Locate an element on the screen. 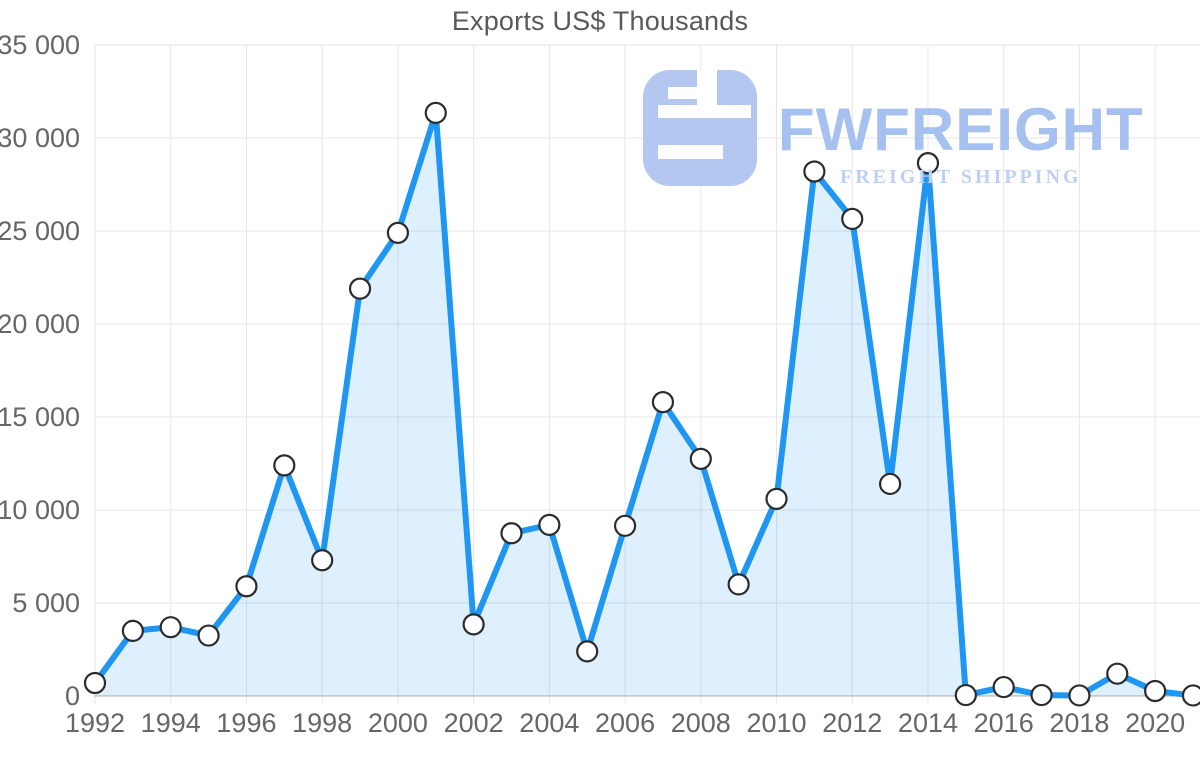  x-axis-label: 2012 is located at coordinates (852, 723).